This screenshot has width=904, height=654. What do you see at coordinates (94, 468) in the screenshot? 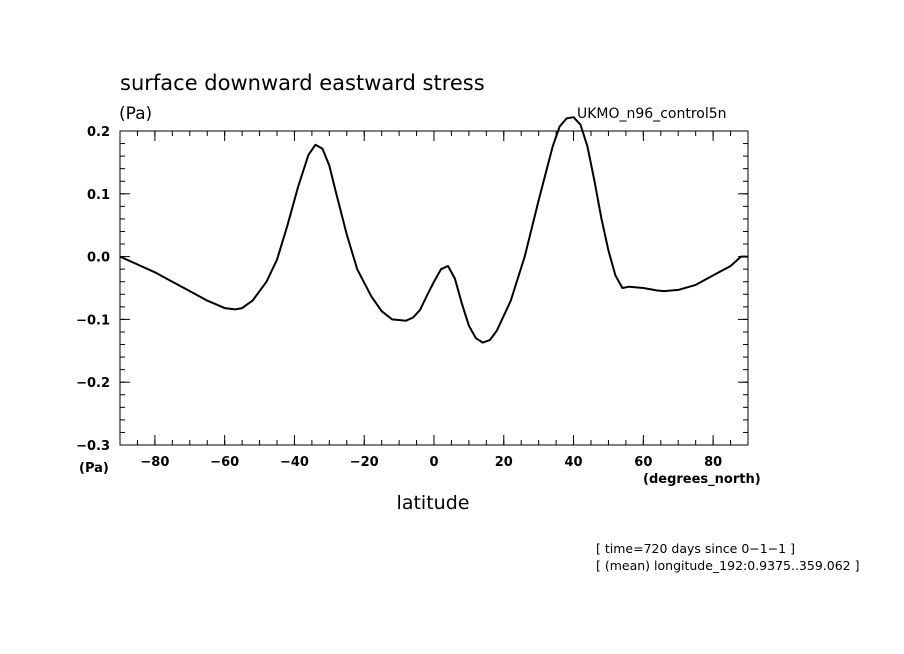
I see `y-unit-bottom: (Pa)` at bounding box center [94, 468].